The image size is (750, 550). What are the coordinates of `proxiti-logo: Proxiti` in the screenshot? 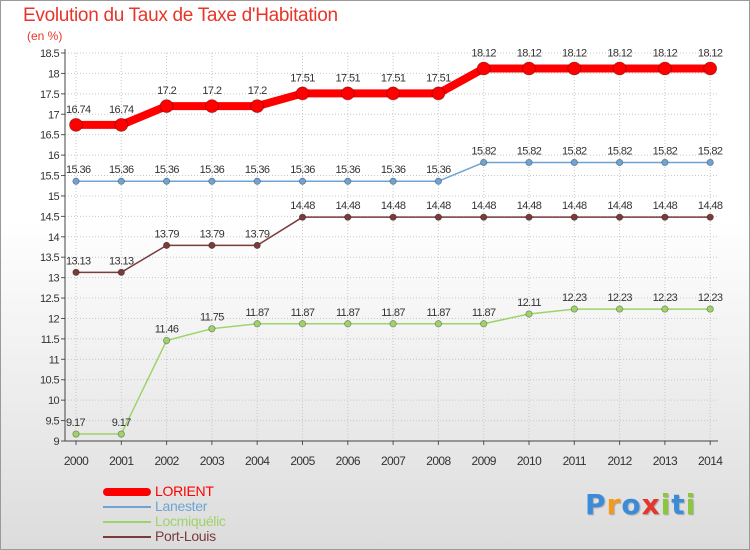 It's located at (641, 504).